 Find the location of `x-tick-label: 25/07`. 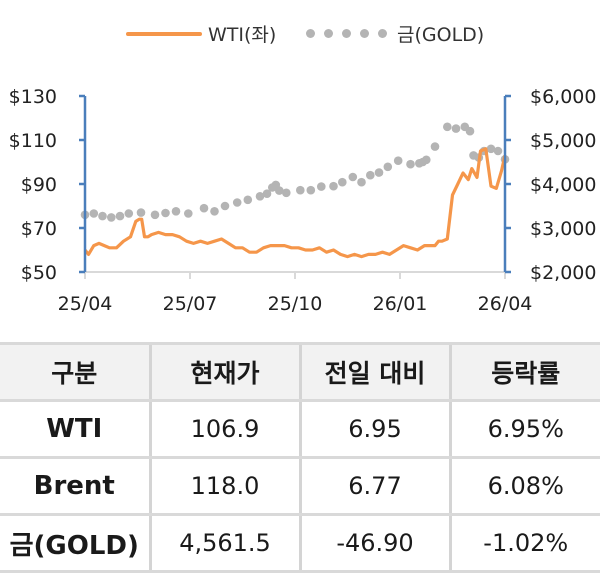

x-tick-label: 25/07 is located at coordinates (190, 304).